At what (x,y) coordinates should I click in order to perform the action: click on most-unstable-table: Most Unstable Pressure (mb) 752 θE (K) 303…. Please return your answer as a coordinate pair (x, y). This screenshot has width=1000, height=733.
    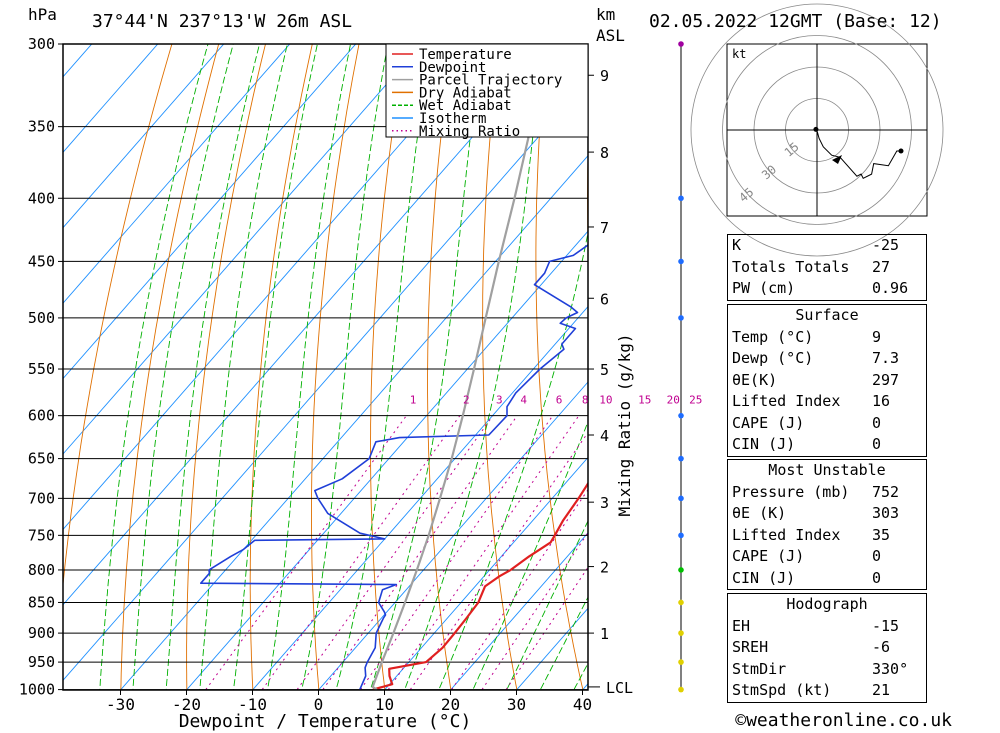
    Looking at the image, I should click on (827, 524).